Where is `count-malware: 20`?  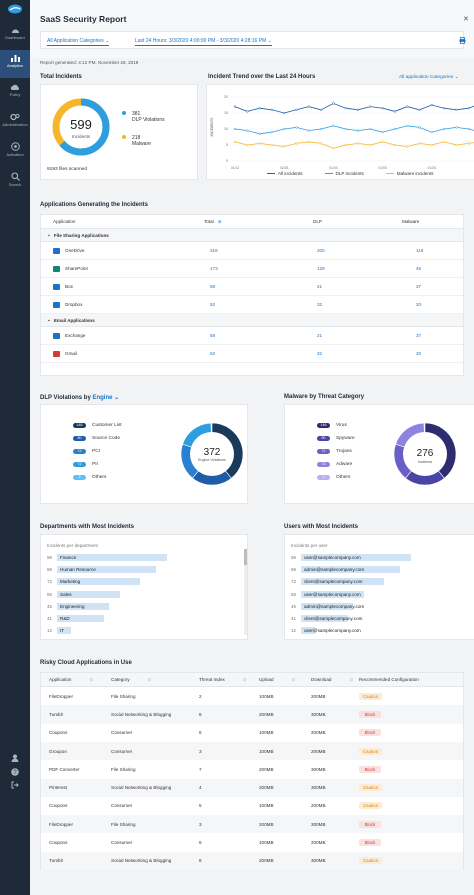
count-malware: 20 is located at coordinates (419, 304).